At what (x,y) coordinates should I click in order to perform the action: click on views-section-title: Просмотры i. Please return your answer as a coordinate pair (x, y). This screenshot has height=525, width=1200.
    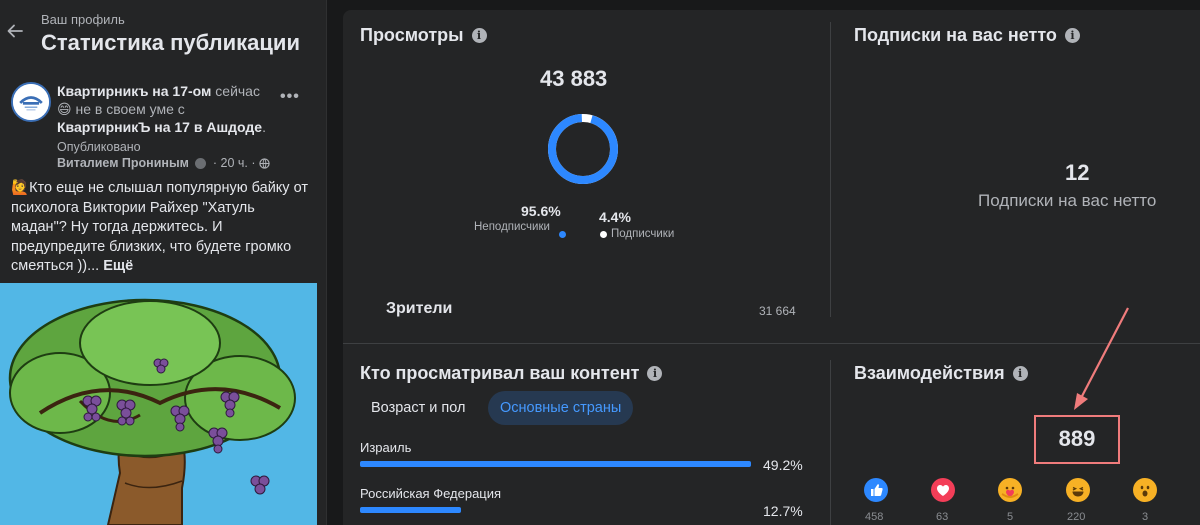
    Looking at the image, I should click on (423, 35).